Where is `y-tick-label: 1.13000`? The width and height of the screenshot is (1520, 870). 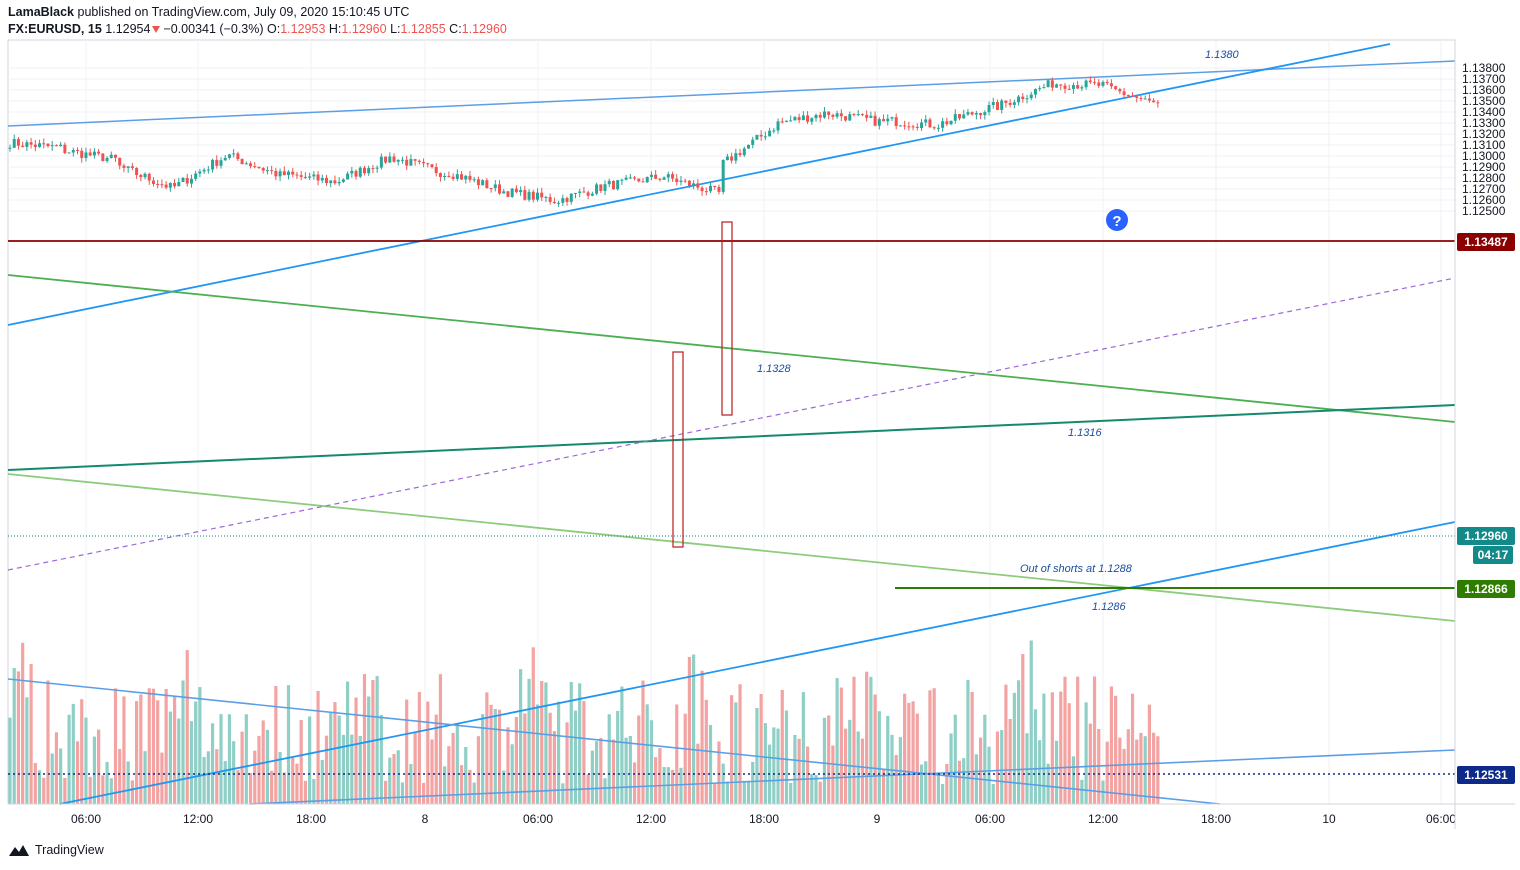
y-tick-label: 1.13000 is located at coordinates (1484, 156).